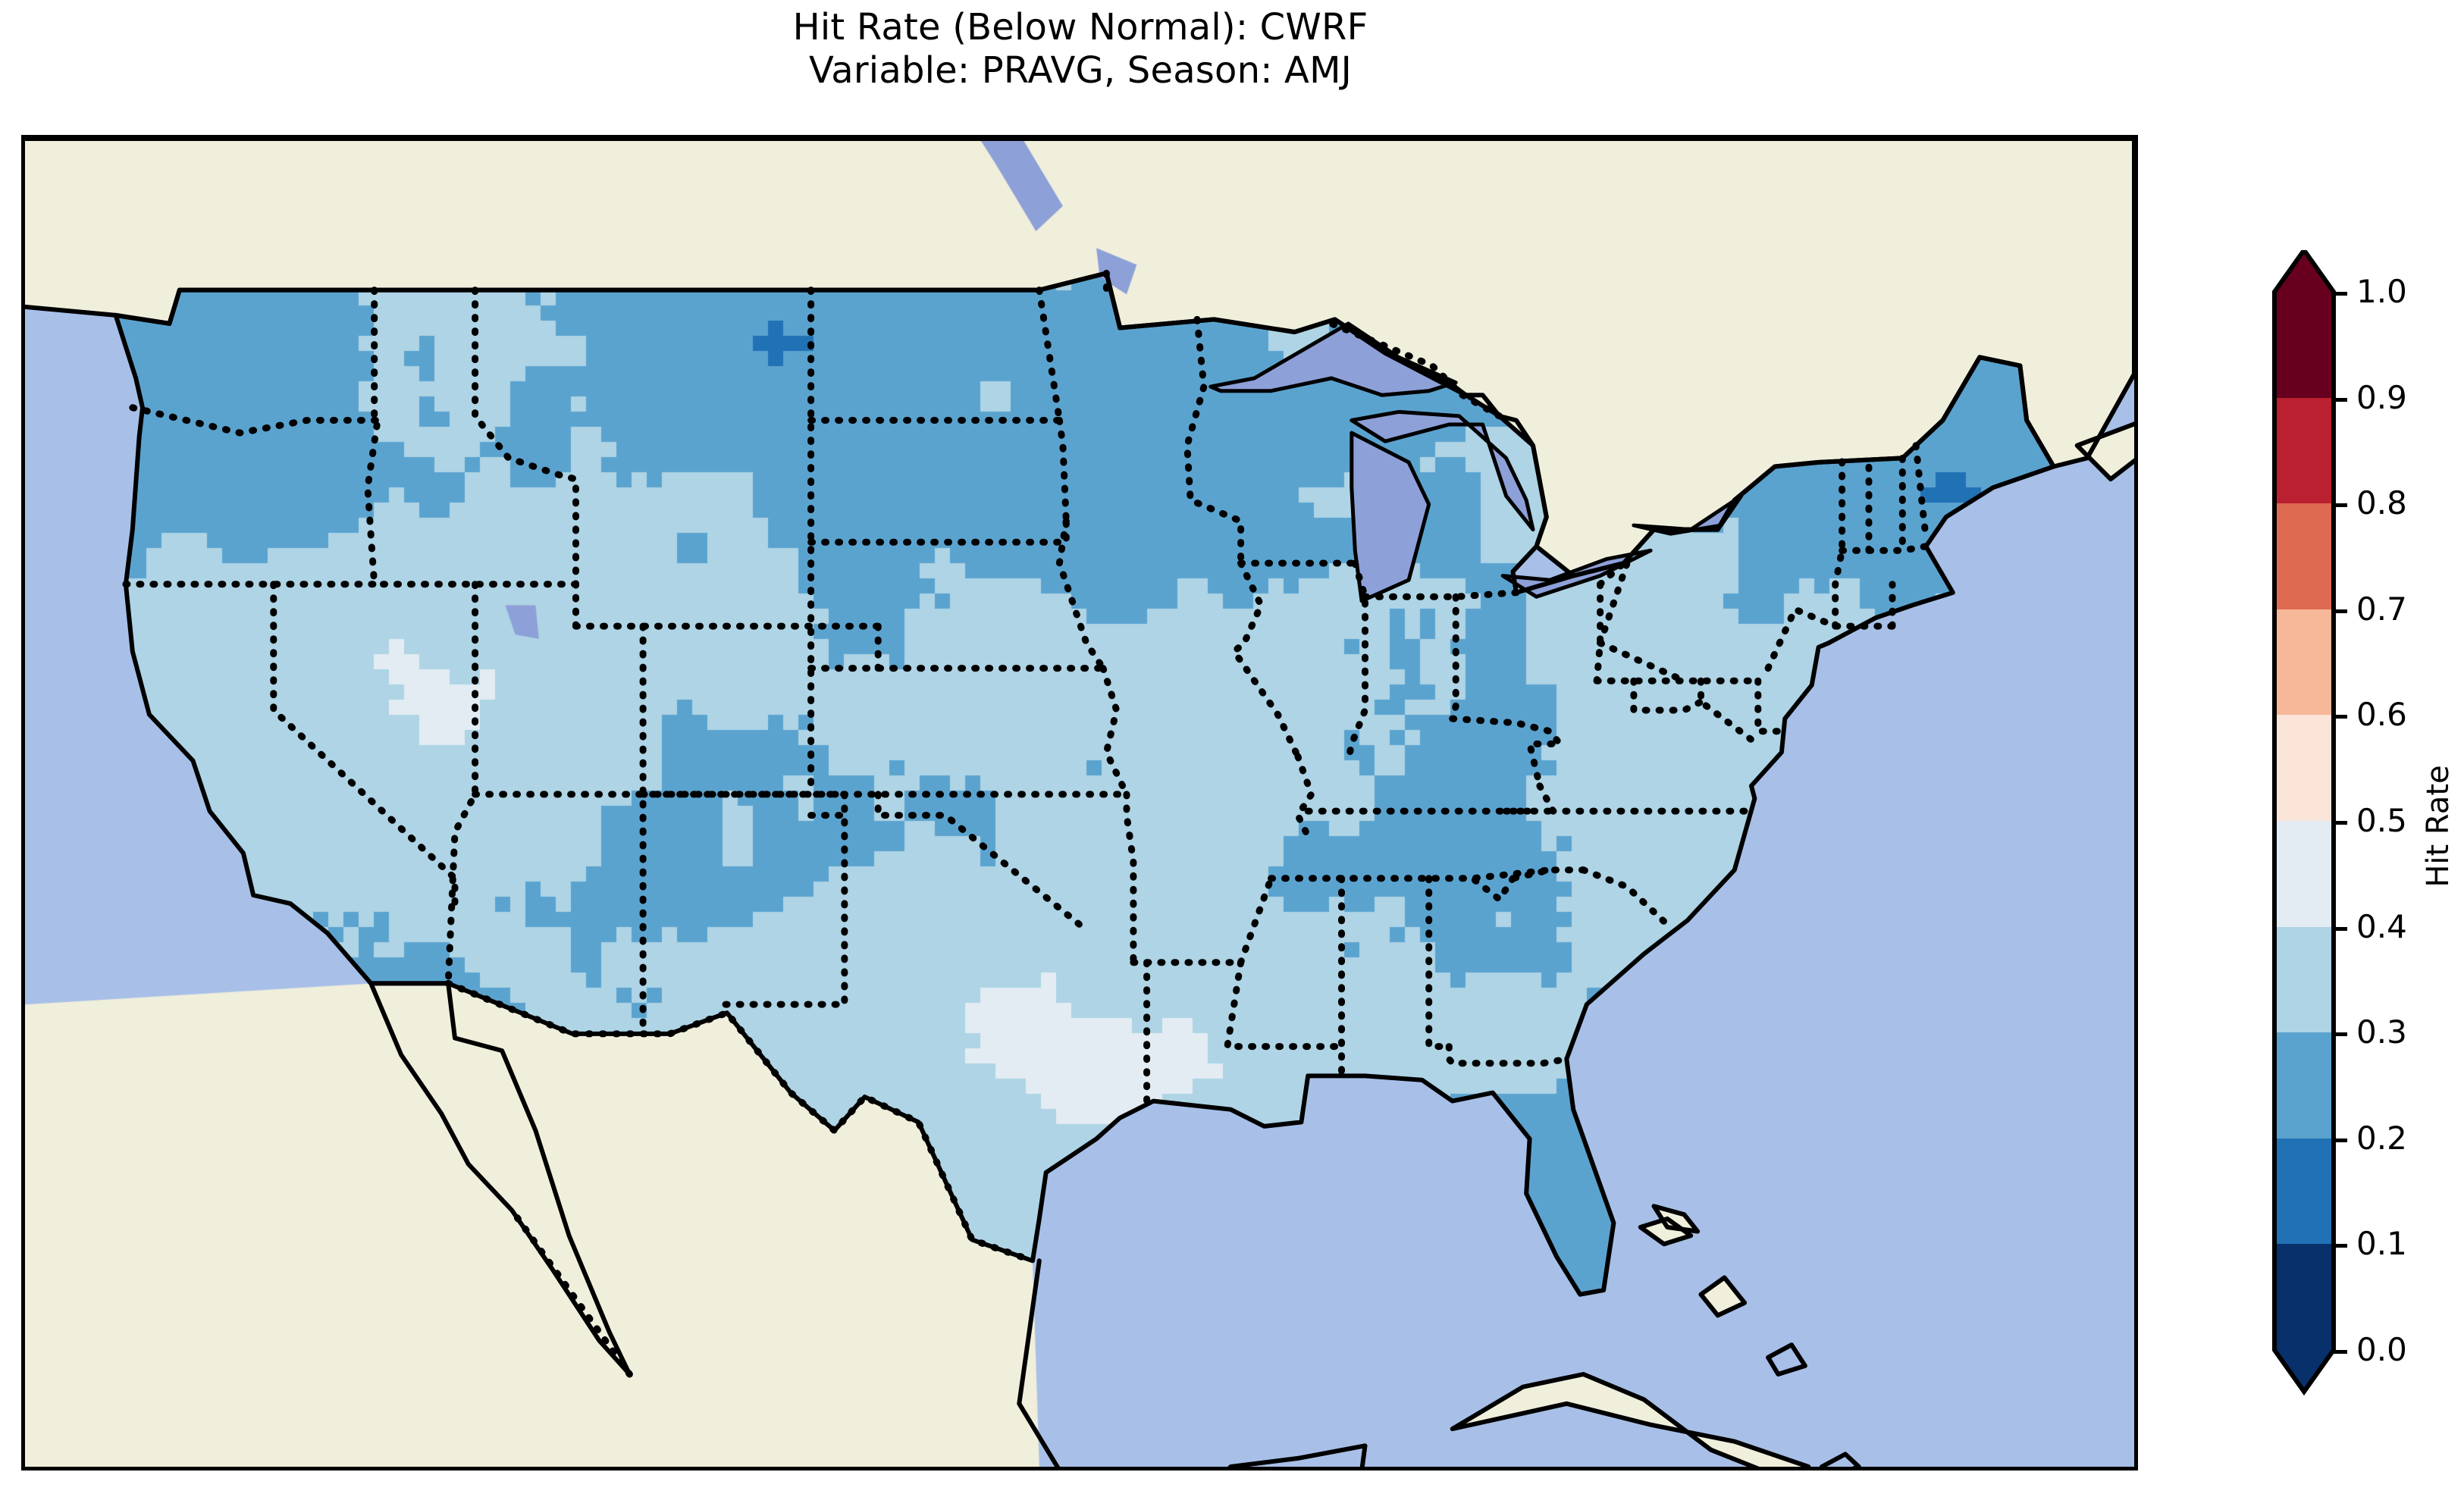  Describe the element at coordinates (2340, 1034) in the screenshot. I see `colorbar-tick-0.3` at that location.